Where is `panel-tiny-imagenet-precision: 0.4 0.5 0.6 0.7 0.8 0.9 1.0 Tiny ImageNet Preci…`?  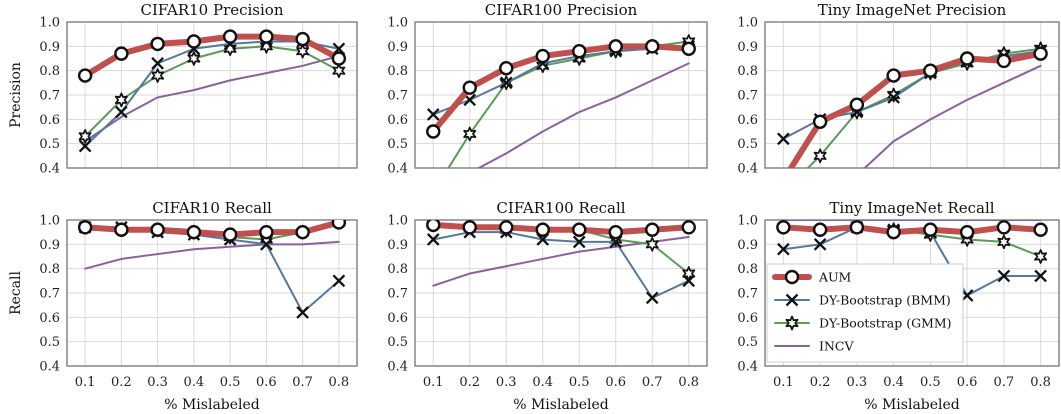
panel-tiny-imagenet-precision: 0.4 0.5 0.6 0.7 0.8 0.9 1.0 Tiny ImageNet Preci… is located at coordinates (898, 89).